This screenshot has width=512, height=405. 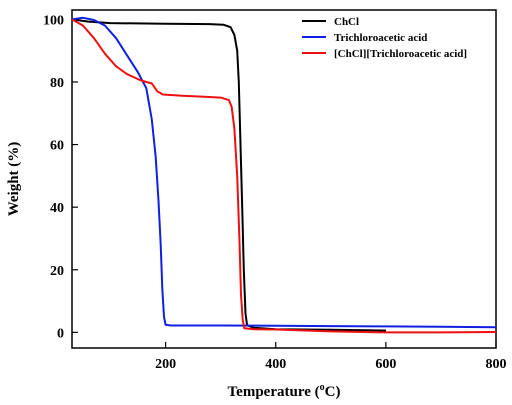 What do you see at coordinates (400, 54) in the screenshot?
I see `legend-label: [ChCl][Trichloroacetic acid]` at bounding box center [400, 54].